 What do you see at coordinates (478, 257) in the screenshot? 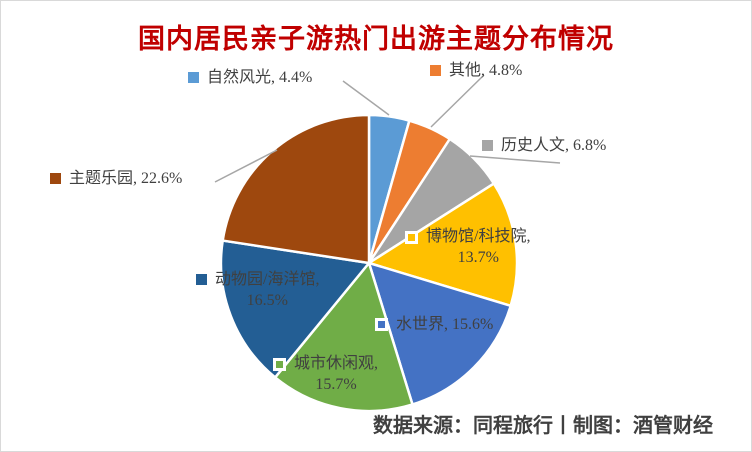
I see `data-label-value: 13.7%` at bounding box center [478, 257].